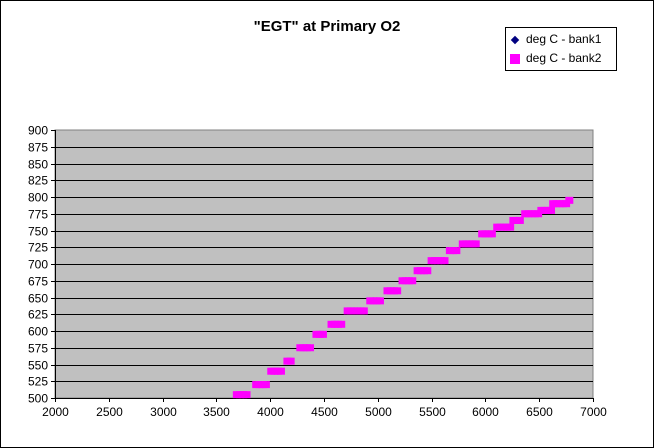 This screenshot has width=654, height=448. Describe the element at coordinates (163, 412) in the screenshot. I see `x-tick-label: 3000` at that location.